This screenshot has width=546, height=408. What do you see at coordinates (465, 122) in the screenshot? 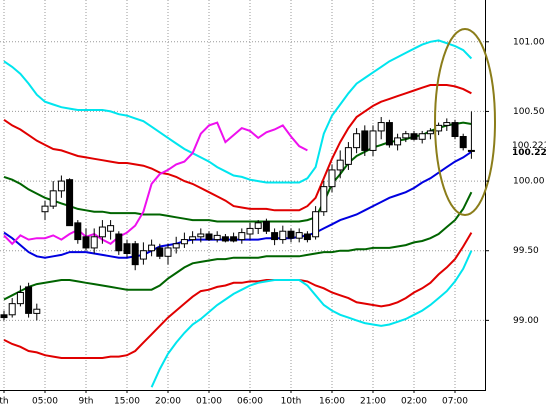
I see `highlight-ellipse` at bounding box center [465, 122].